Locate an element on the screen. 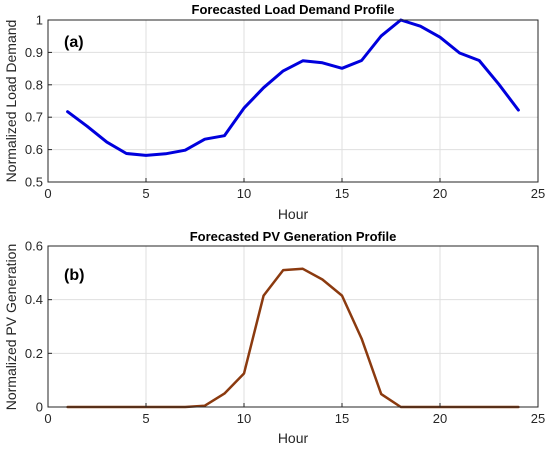 The width and height of the screenshot is (550, 449). chart-title: Forecasted Load Demand Profile is located at coordinates (293, 9).